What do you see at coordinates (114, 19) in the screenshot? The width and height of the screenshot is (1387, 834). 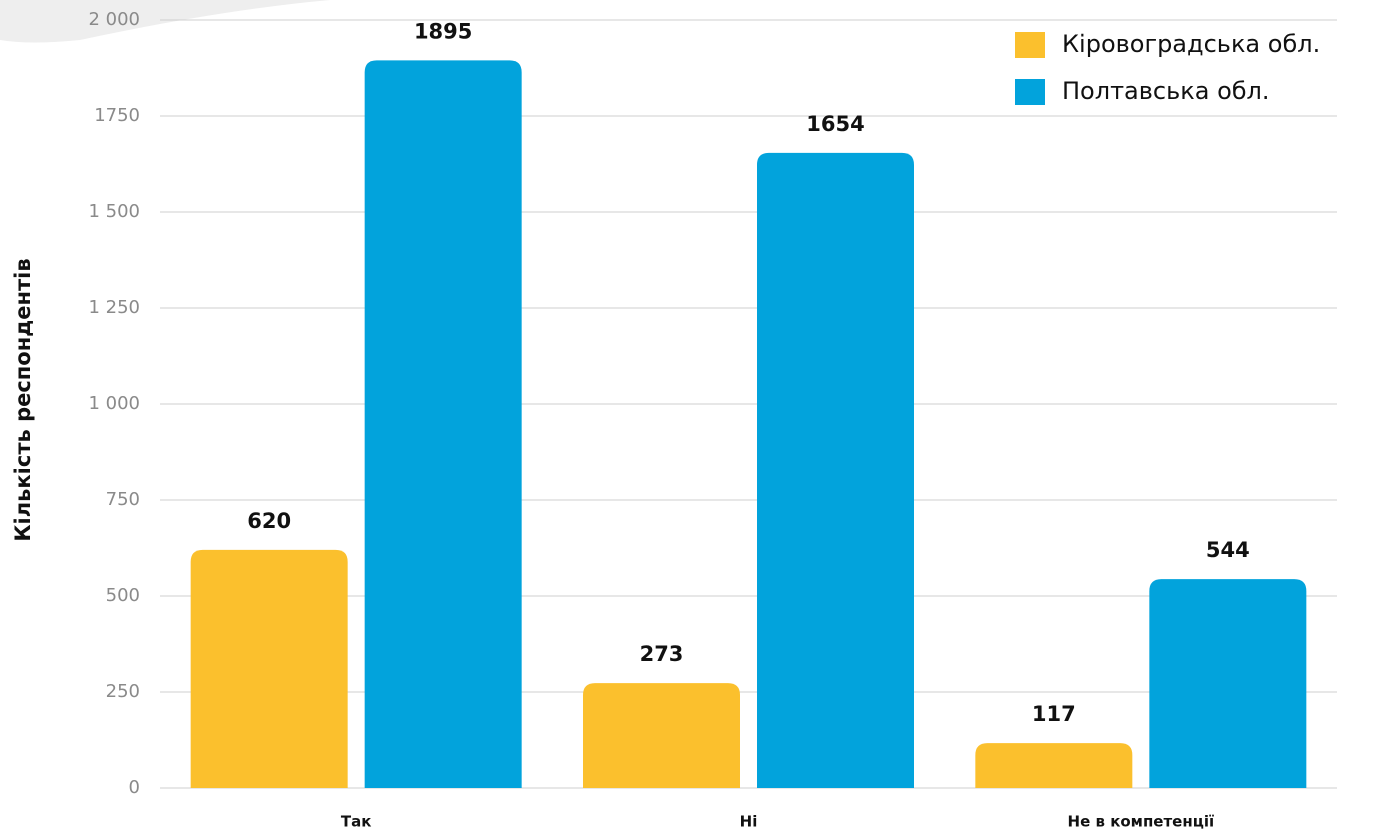 I see `y-tick-label: 2 000` at bounding box center [114, 19].